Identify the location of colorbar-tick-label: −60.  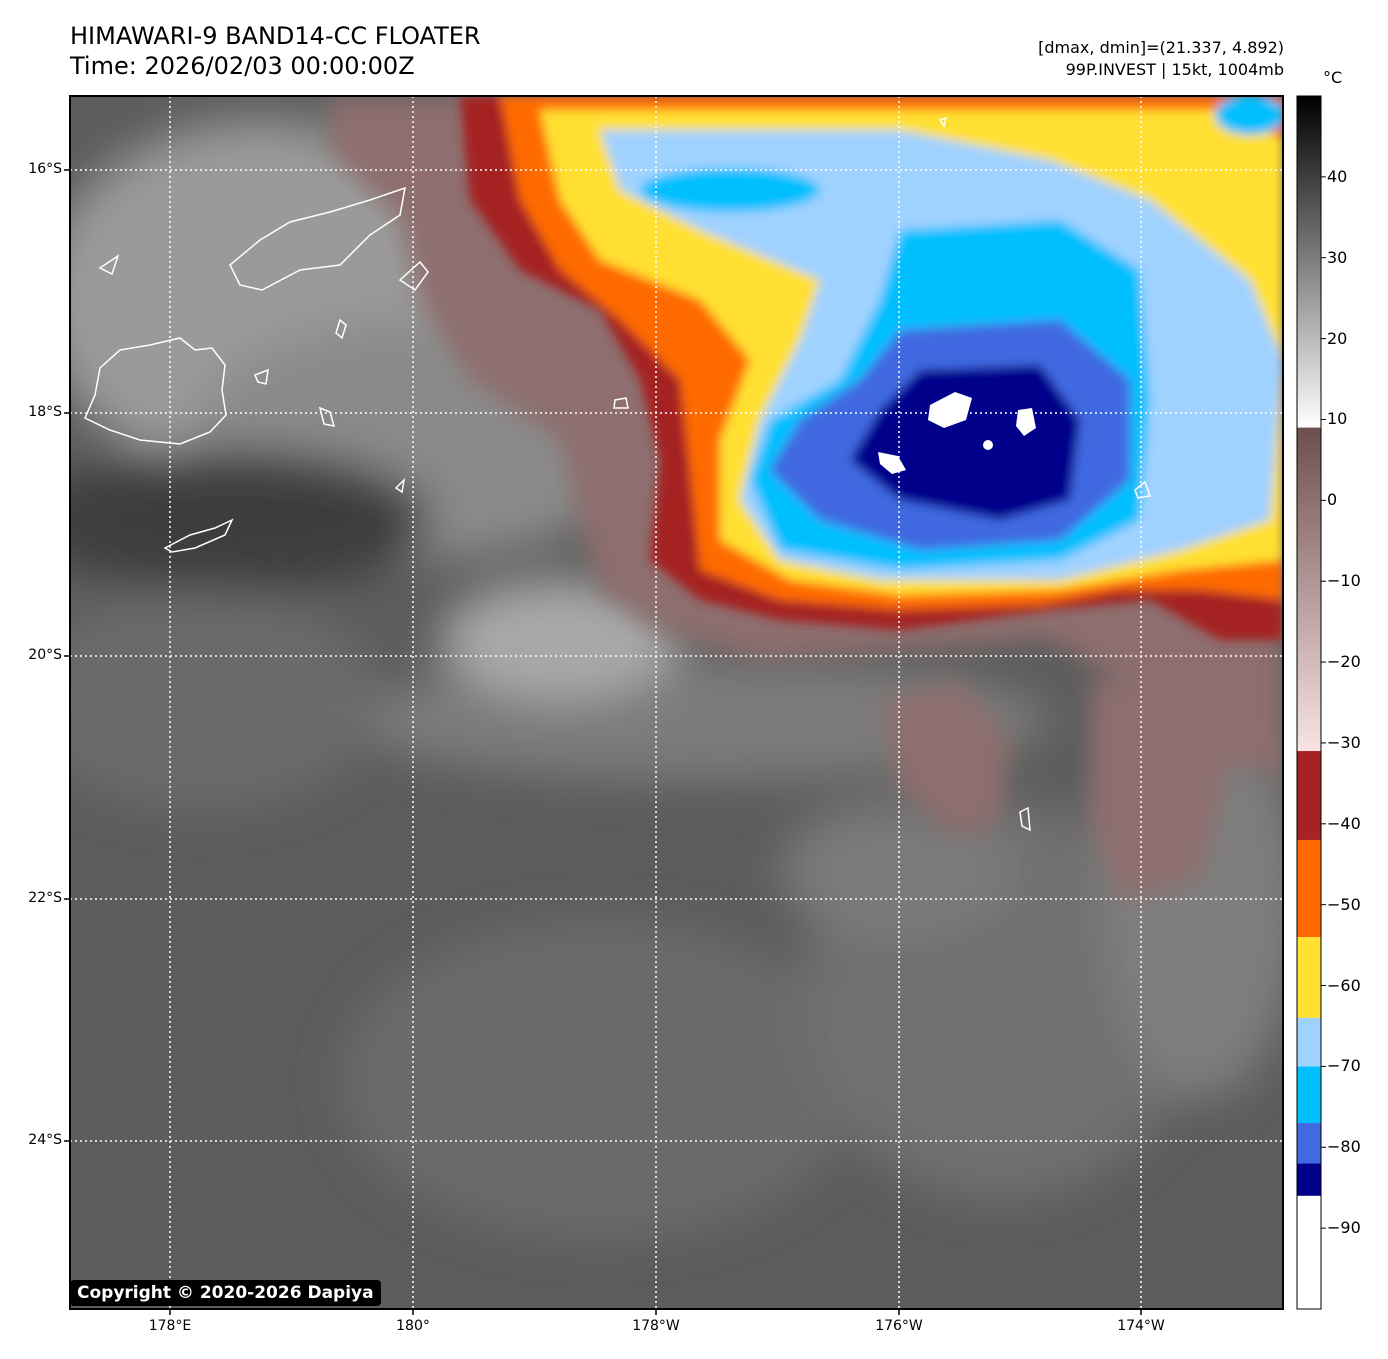
(1344, 985).